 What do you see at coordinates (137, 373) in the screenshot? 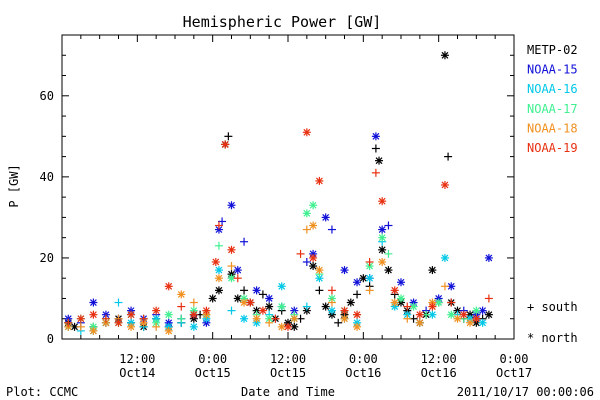
I see `x-tick-date-label: Oct14` at bounding box center [137, 373].